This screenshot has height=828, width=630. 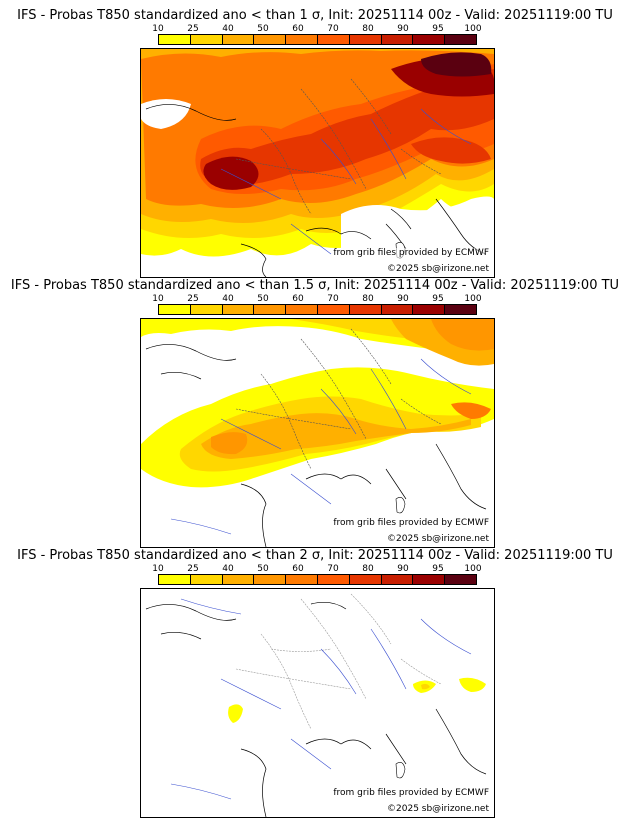 I want to click on prob-area-70-ne, so click(x=471, y=410).